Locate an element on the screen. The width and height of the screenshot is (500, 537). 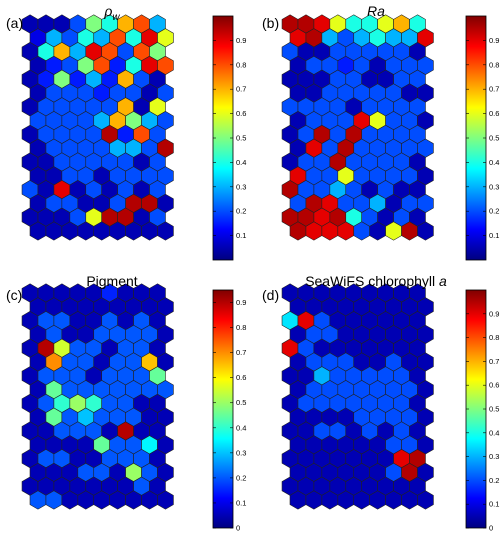
panel-title: Ra is located at coordinates (376, 11).